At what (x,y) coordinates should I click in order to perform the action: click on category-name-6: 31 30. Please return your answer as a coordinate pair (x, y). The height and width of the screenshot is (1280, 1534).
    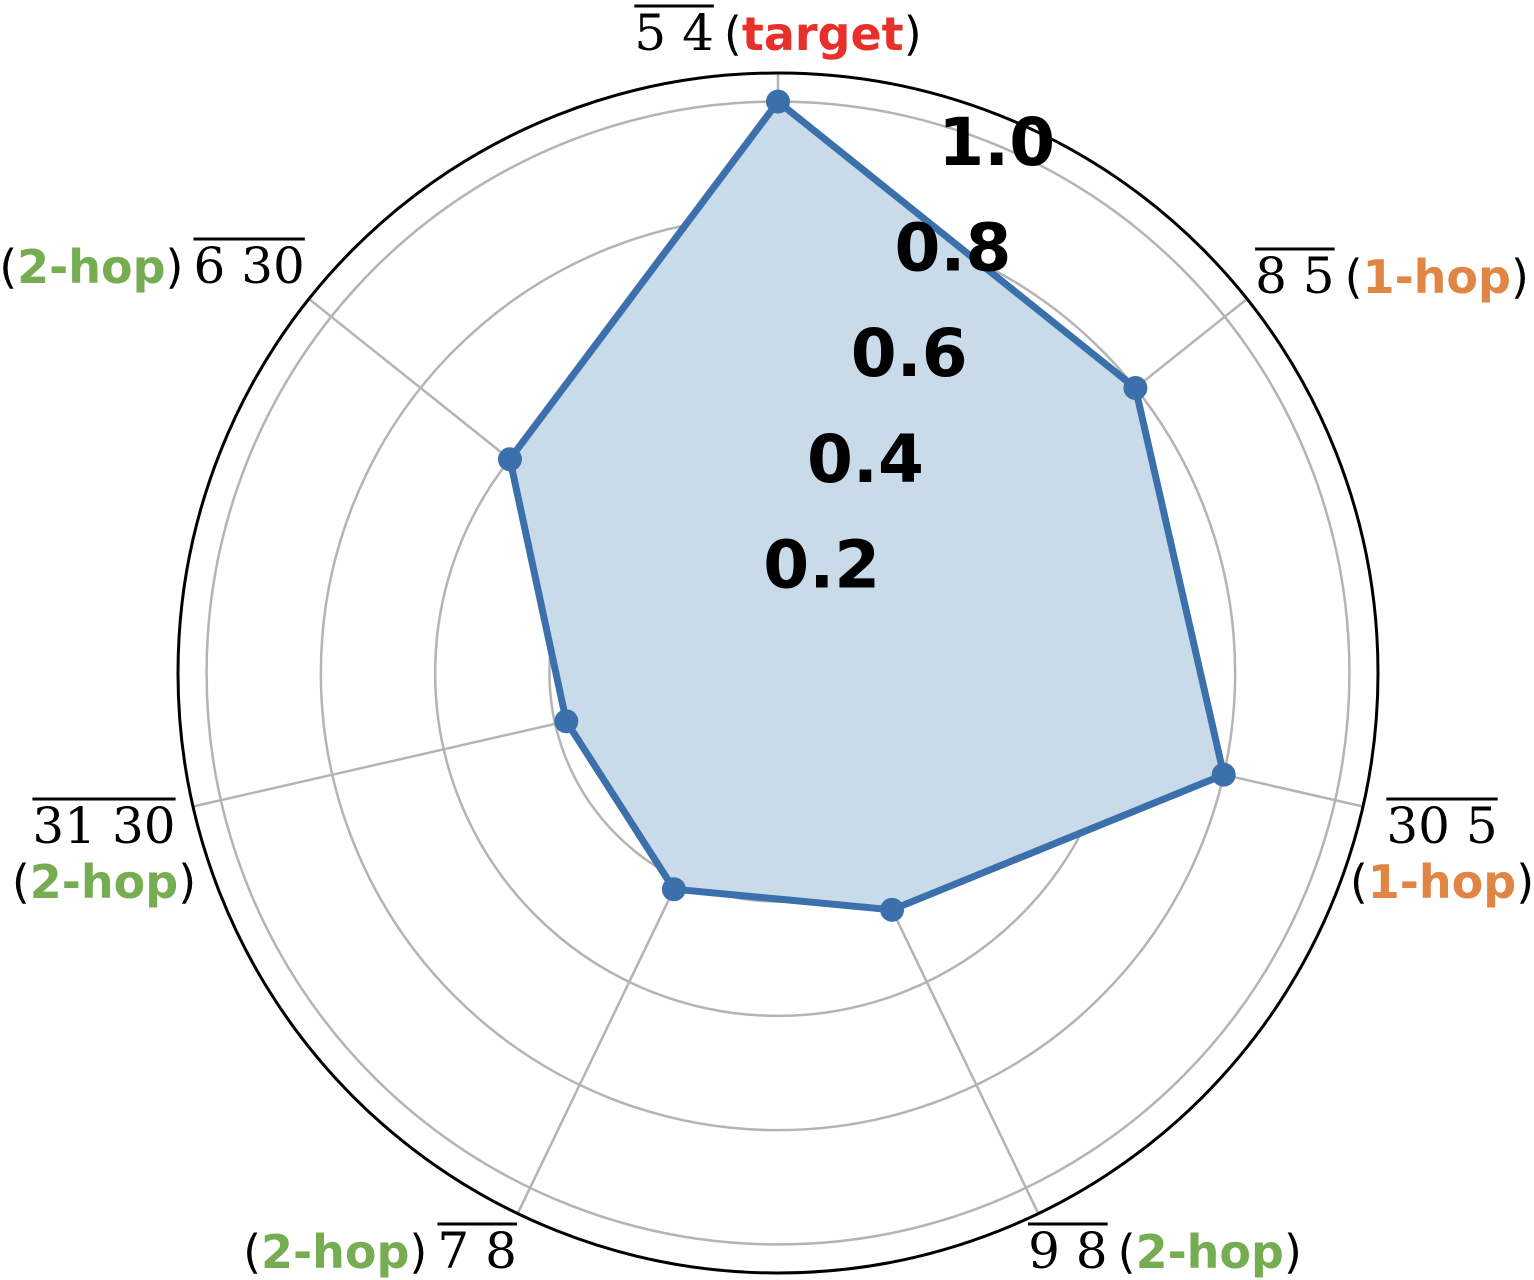
    Looking at the image, I should click on (103, 826).